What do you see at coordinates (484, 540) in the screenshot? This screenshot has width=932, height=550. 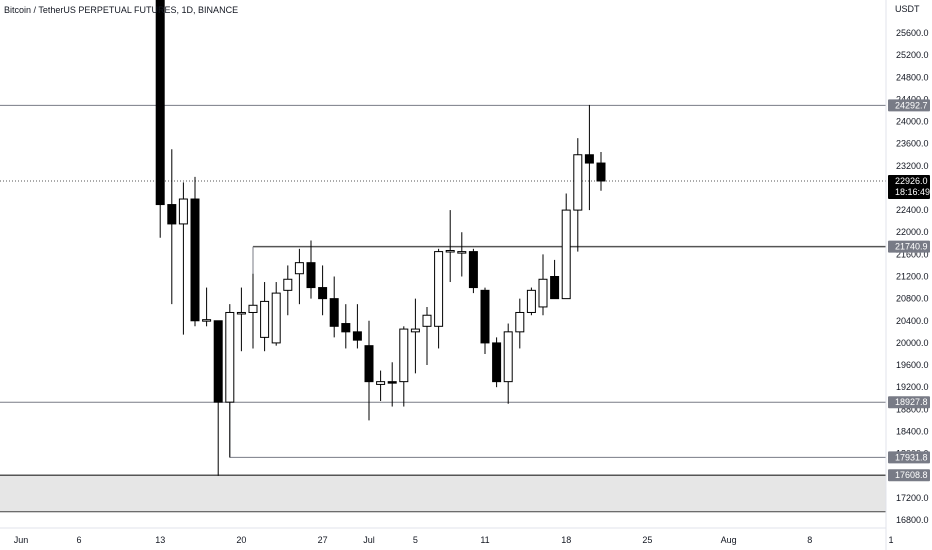 I see `date-tick-label: 11` at bounding box center [484, 540].